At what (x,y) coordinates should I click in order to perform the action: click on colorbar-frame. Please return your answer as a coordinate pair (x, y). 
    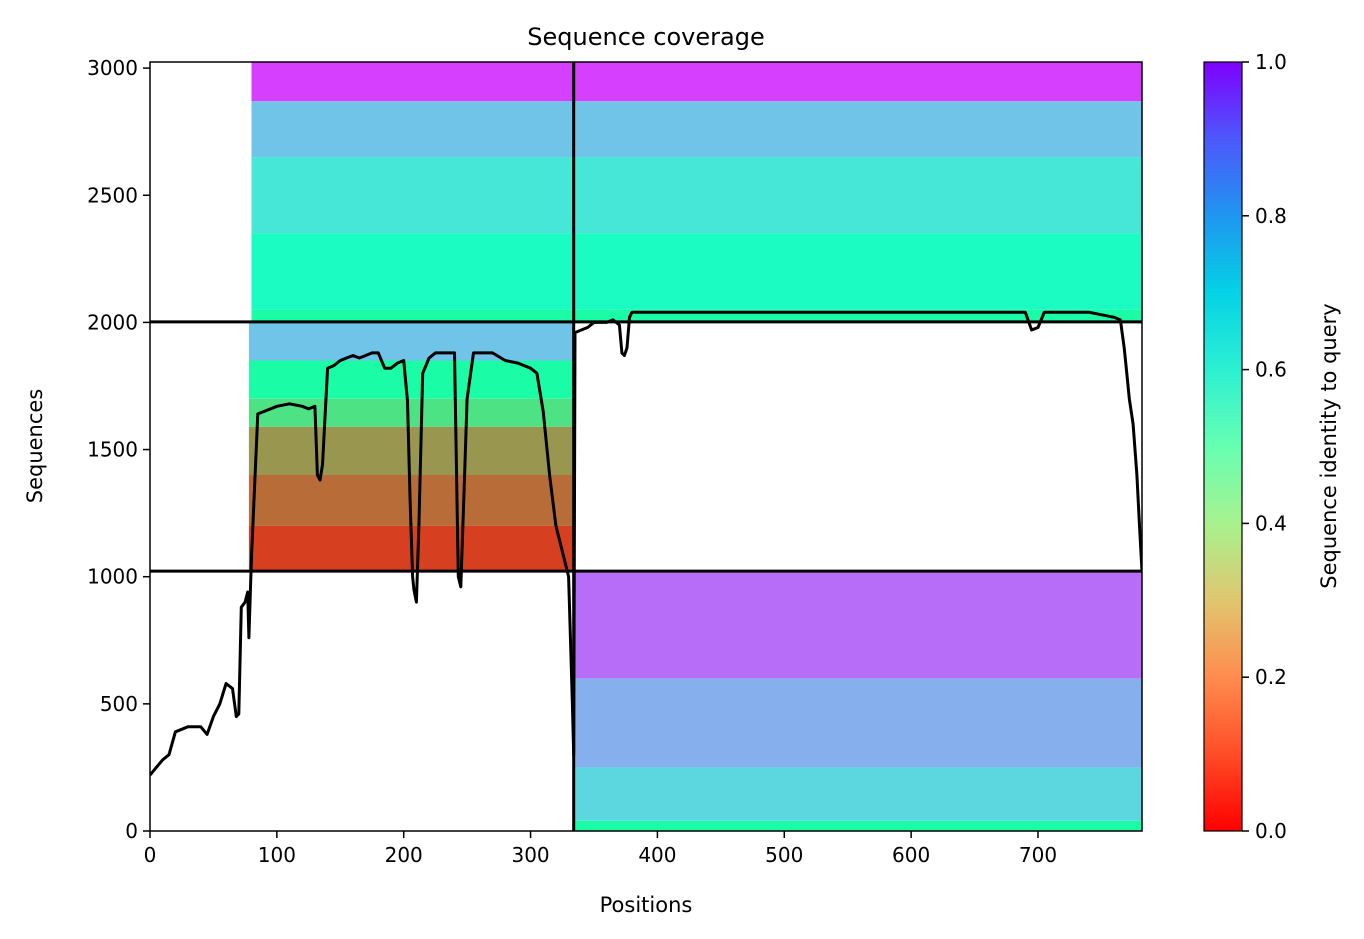
    Looking at the image, I should click on (1223, 446).